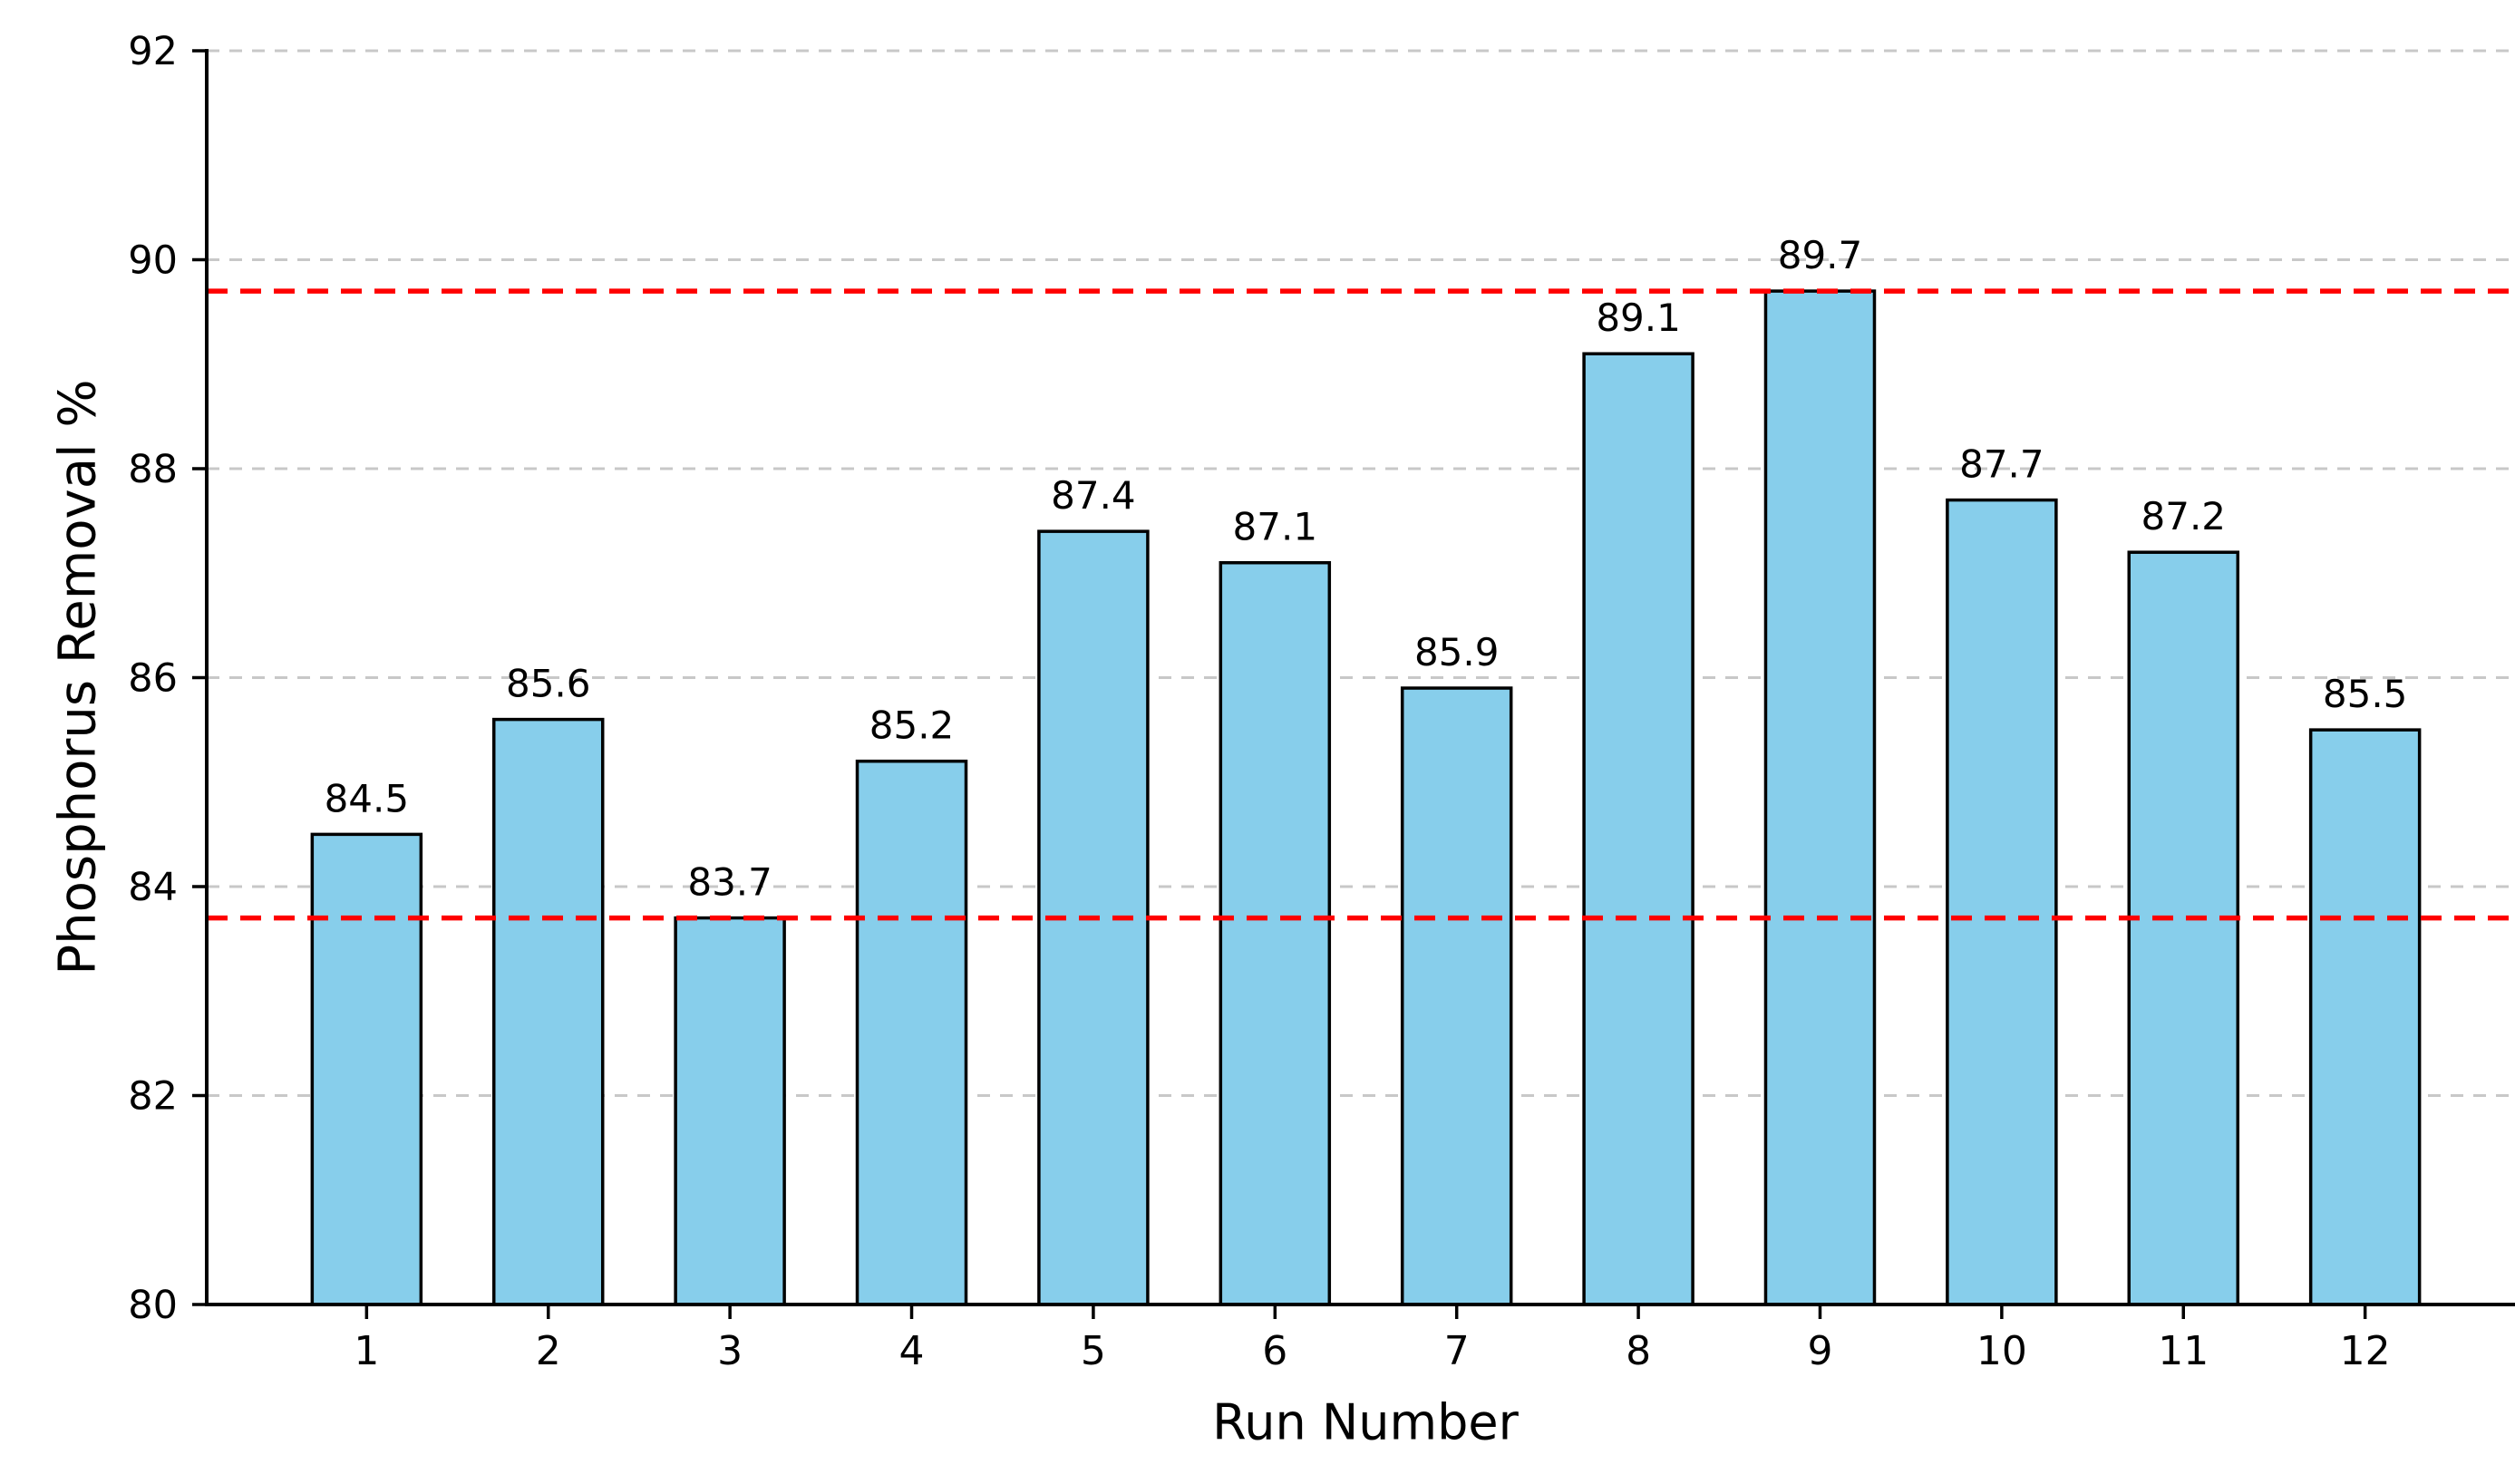 The height and width of the screenshot is (1484, 2515). I want to click on bar-value-label-12: 85.5, so click(2365, 694).